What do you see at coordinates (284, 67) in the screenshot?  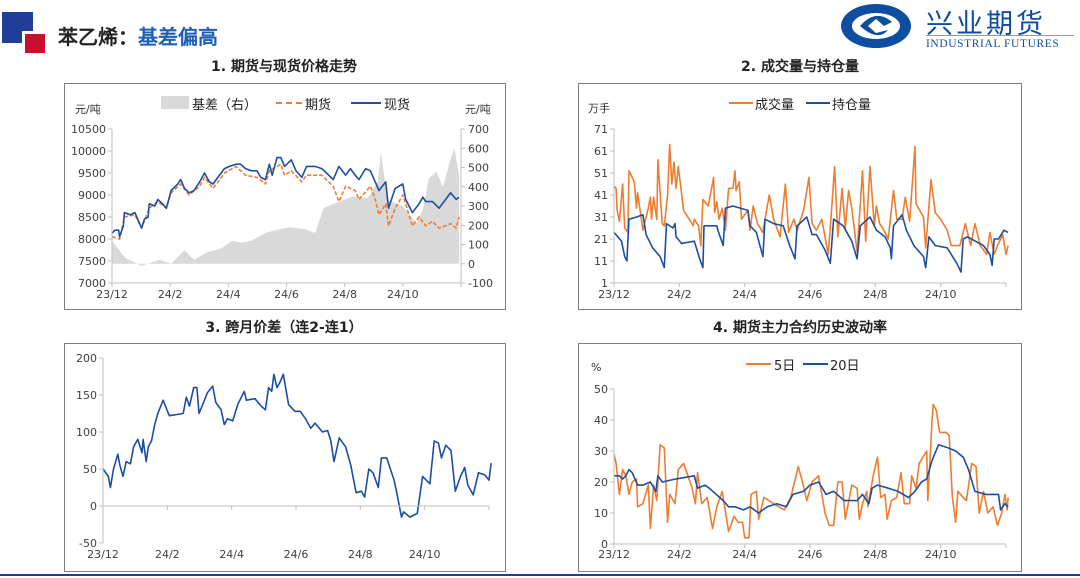 I see `chart-1-title: 1. 期货与现货价格走势` at bounding box center [284, 67].